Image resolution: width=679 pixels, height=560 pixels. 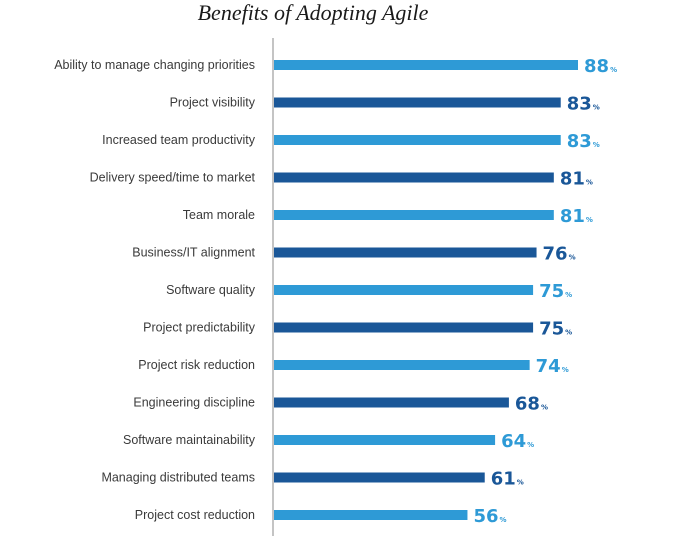 What do you see at coordinates (196, 365) in the screenshot?
I see `category-label: Project risk reduction` at bounding box center [196, 365].